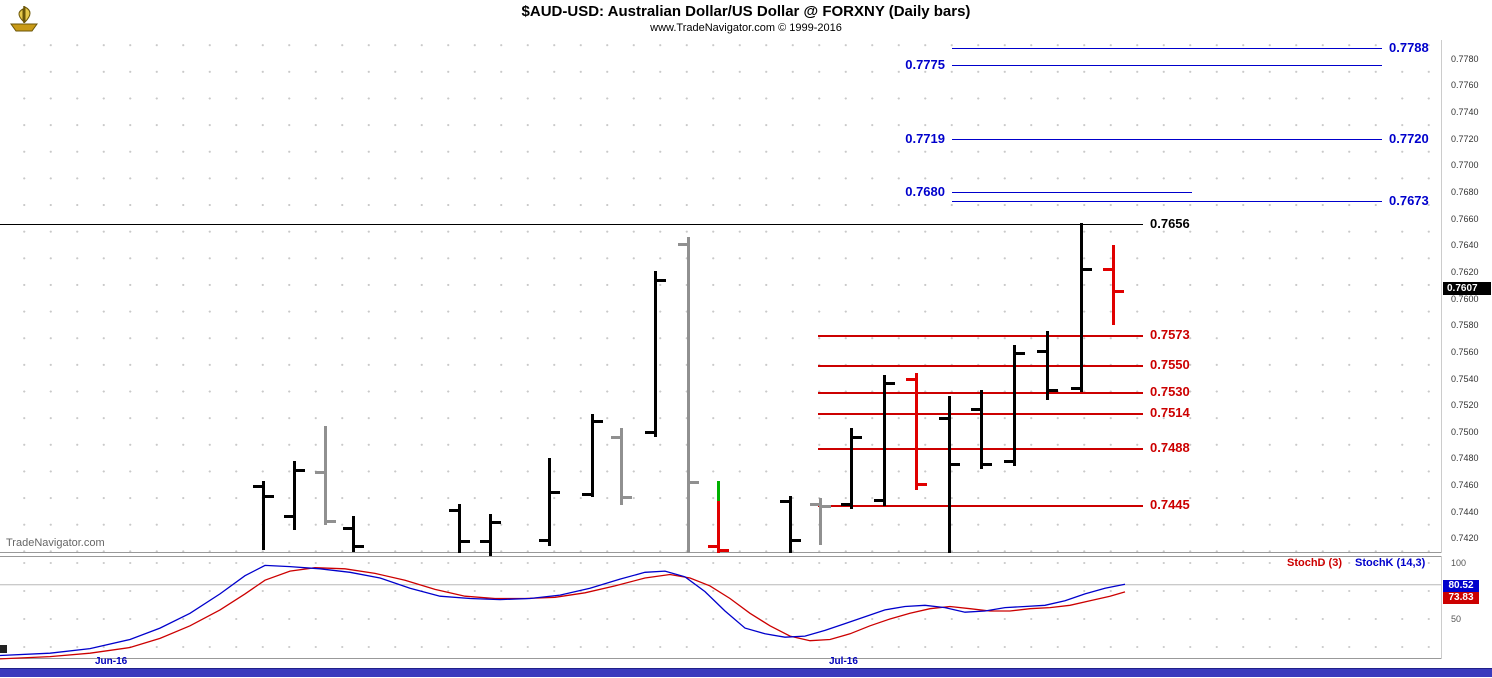 The image size is (1492, 678). I want to click on stochastic-axis: 100 50 80.52 73.83, so click(1466, 607).